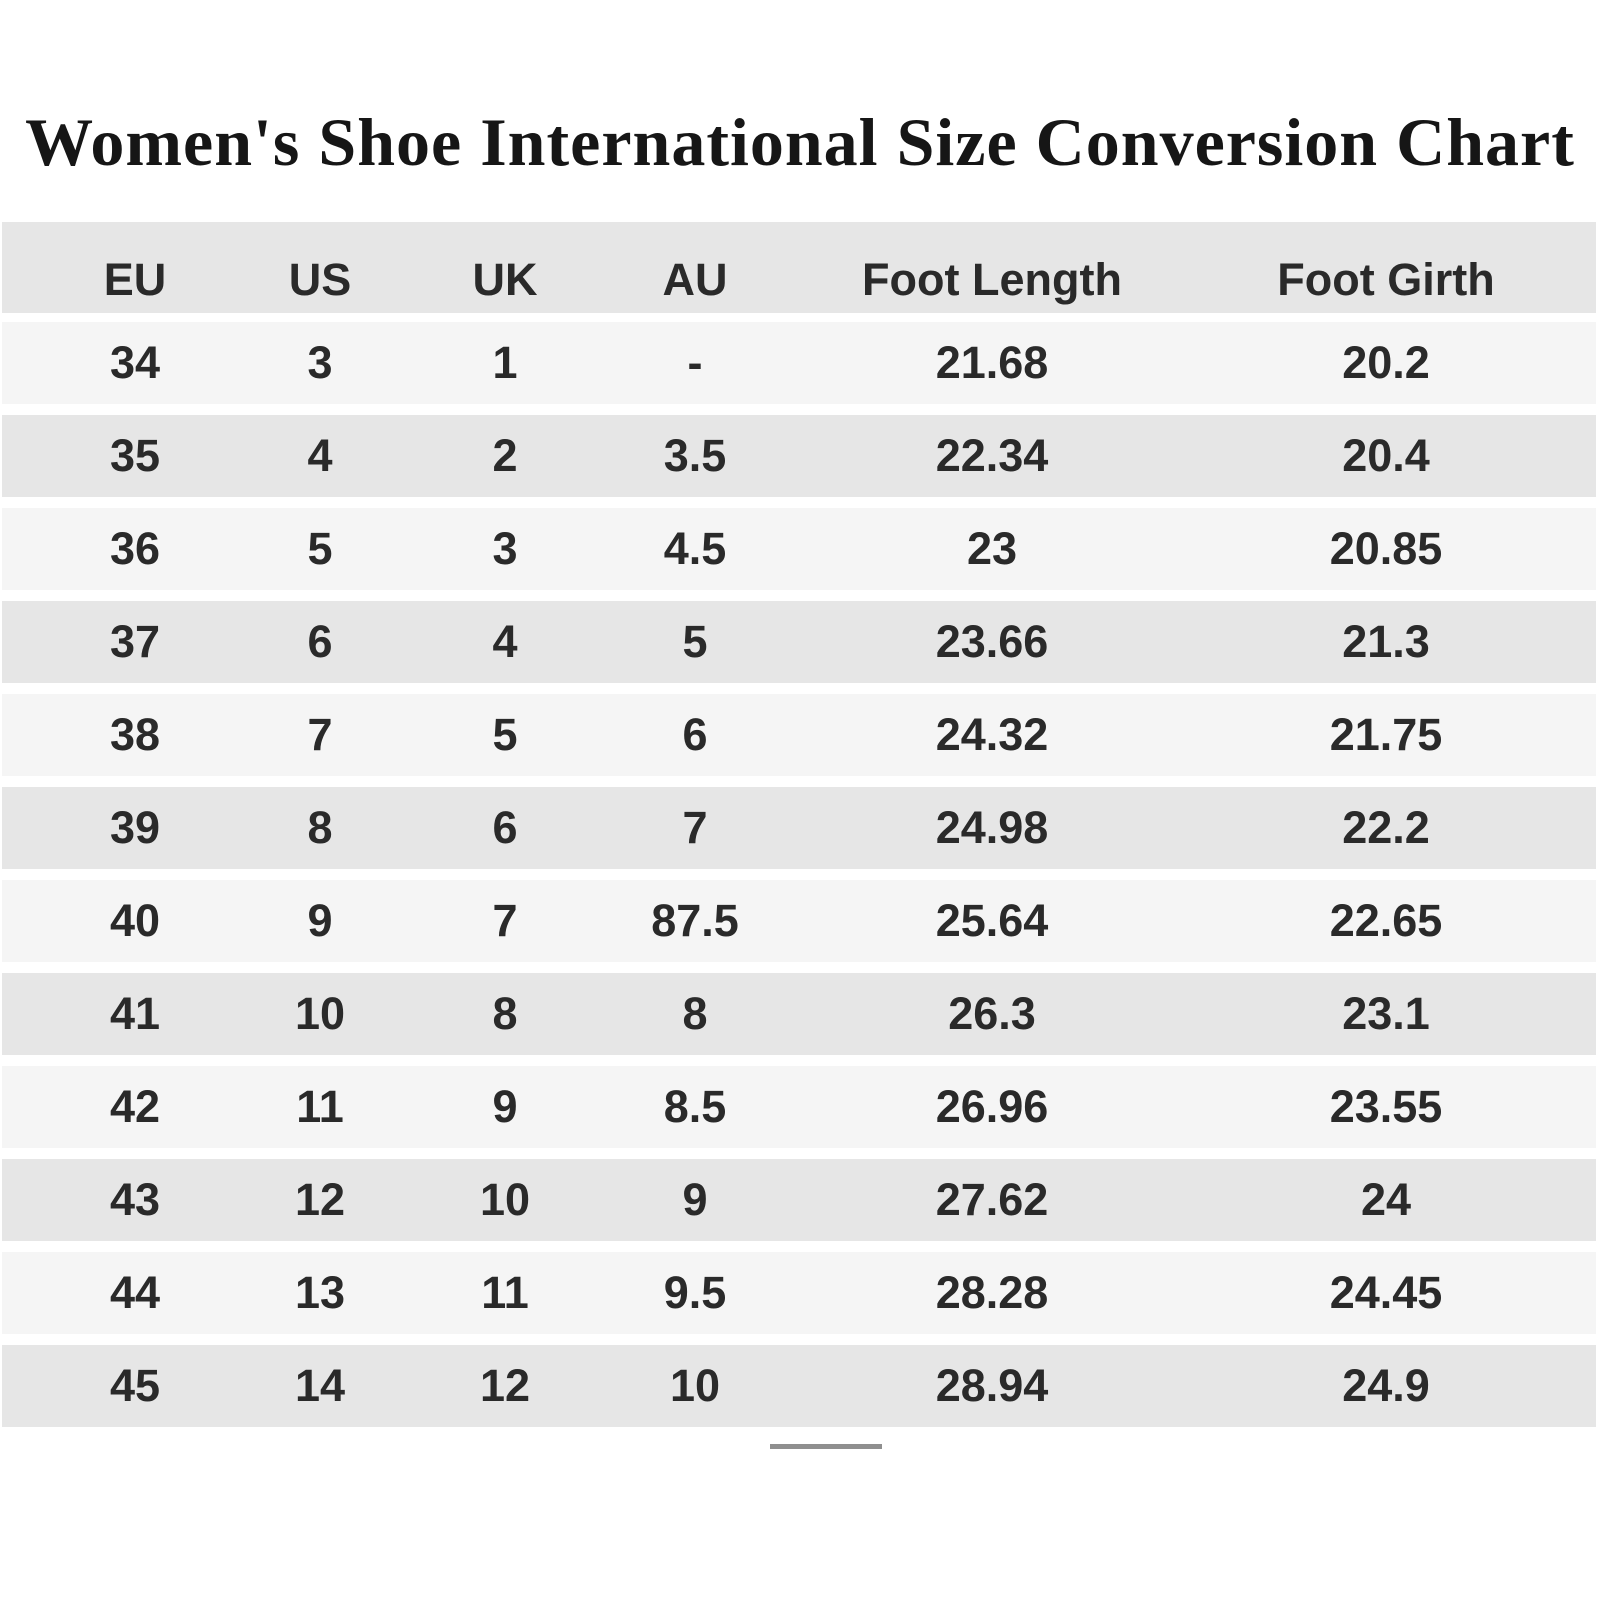 The height and width of the screenshot is (1600, 1600). What do you see at coordinates (992, 827) in the screenshot?
I see `table-cell: 24.98` at bounding box center [992, 827].